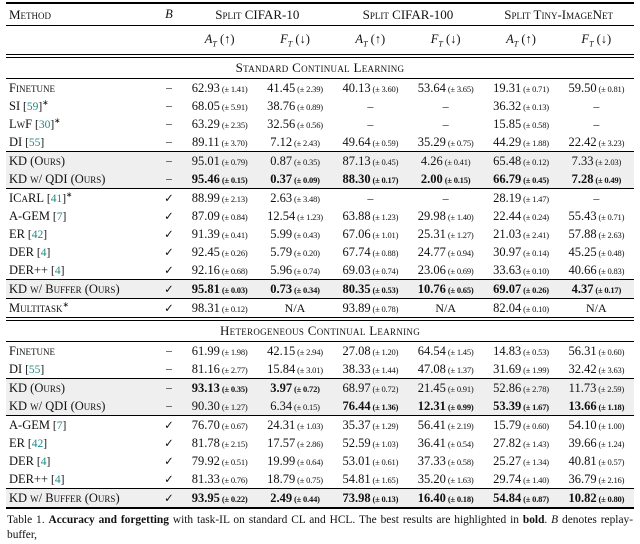  I want to click on metric-direction-arrow: (↓), so click(451, 38).